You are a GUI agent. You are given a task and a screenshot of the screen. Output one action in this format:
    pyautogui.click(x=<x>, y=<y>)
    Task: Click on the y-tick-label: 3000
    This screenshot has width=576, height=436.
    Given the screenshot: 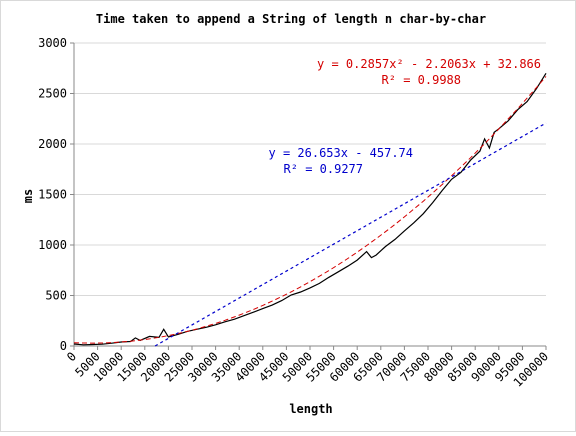 What is the action you would take?
    pyautogui.click(x=52, y=43)
    